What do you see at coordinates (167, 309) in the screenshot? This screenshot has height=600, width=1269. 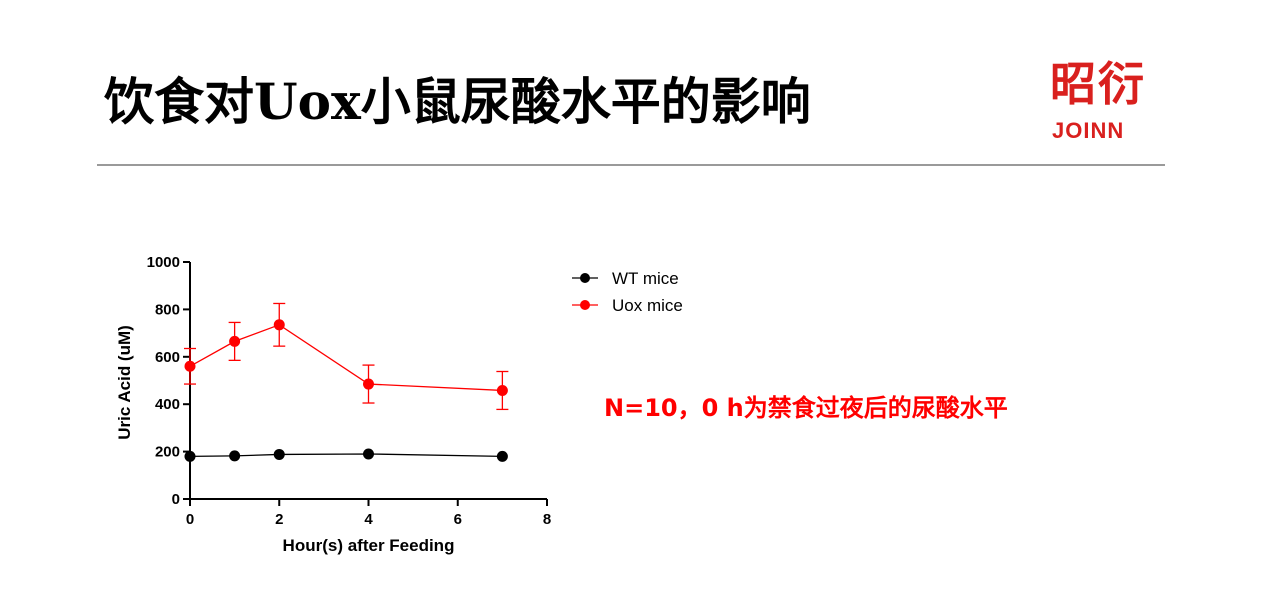 I see `y-tick-label: 800` at bounding box center [167, 309].